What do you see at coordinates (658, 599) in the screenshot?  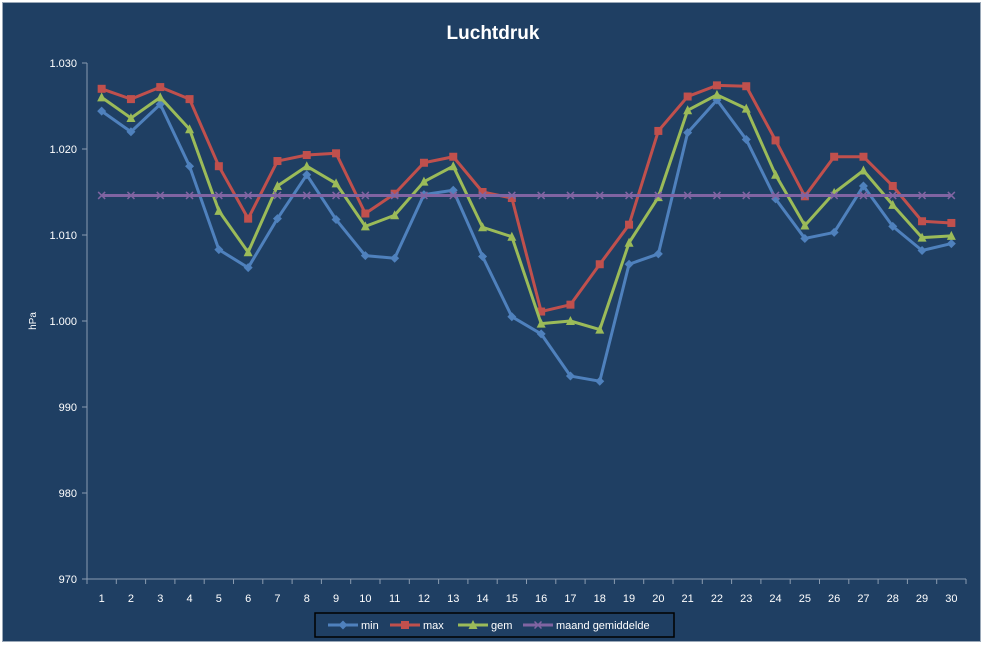 I see `x-tick-label: 20` at bounding box center [658, 599].